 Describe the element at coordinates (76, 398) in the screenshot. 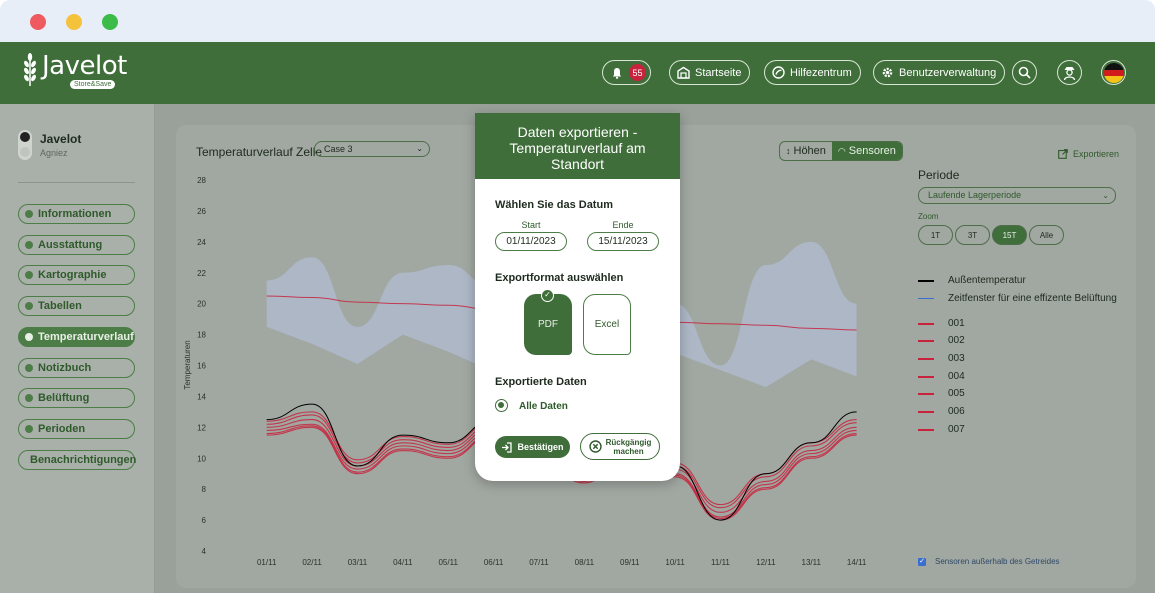

I see `sidebar-item-belueftung: Belüftung` at that location.